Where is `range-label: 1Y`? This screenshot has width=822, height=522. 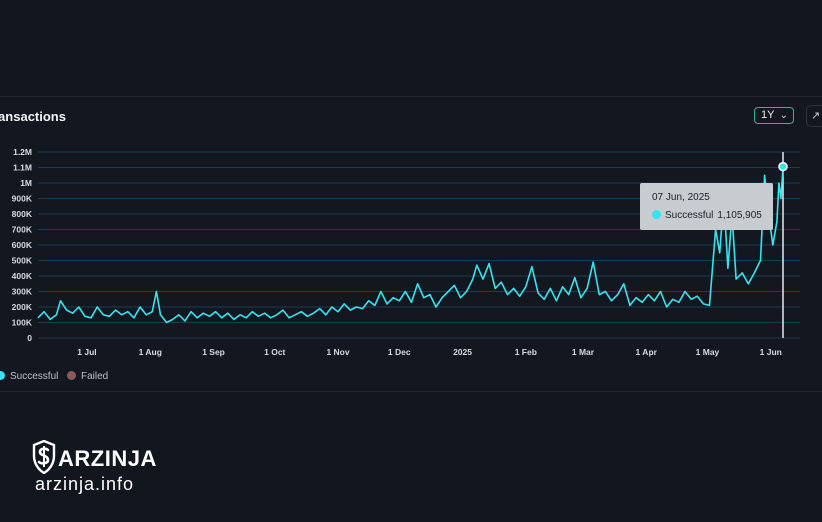
range-label: 1Y is located at coordinates (768, 115).